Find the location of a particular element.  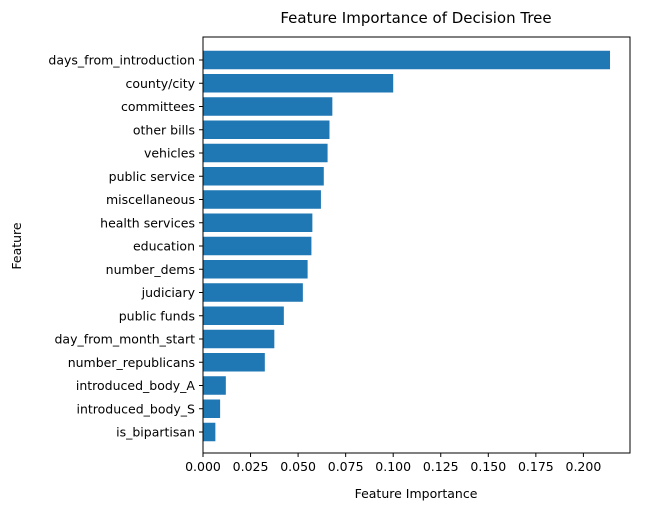

y-tick-label-6: miscellaneous is located at coordinates (150, 199).